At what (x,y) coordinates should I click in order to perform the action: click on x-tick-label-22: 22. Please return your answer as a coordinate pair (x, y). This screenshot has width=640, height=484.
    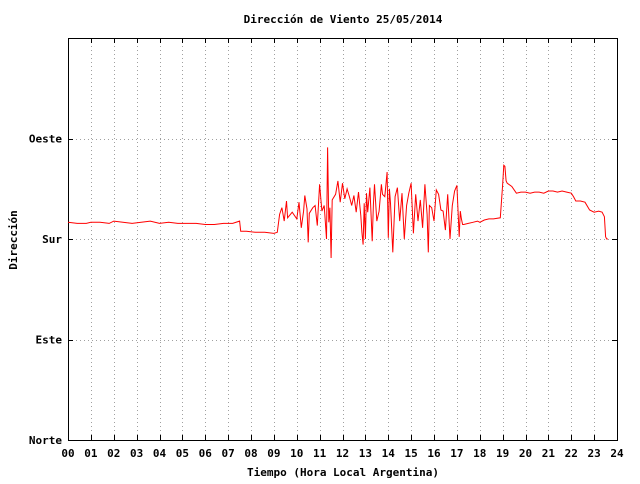
    Looking at the image, I should click on (571, 453).